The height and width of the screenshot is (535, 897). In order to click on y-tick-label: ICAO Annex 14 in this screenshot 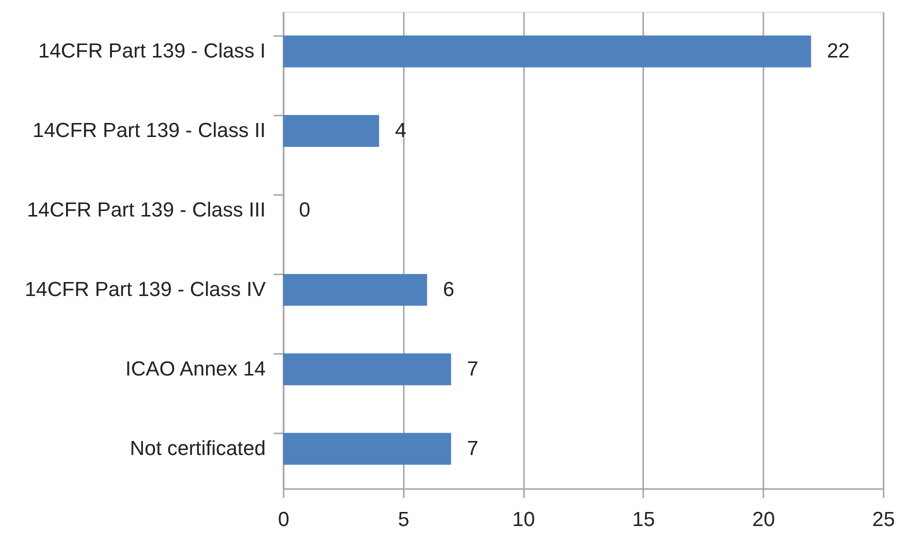, I will do `click(195, 369)`.